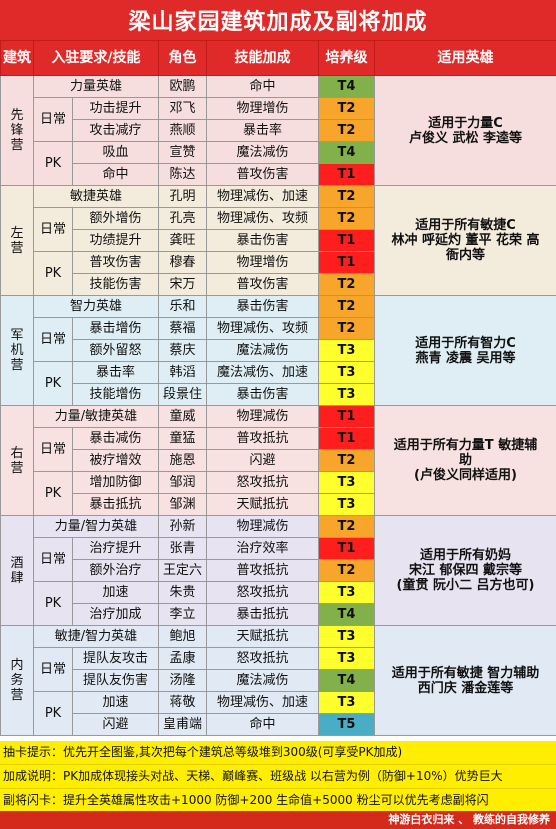 Image resolution: width=556 pixels, height=829 pixels. What do you see at coordinates (17, 115) in the screenshot?
I see `camp-name-char: 先` at bounding box center [17, 115].